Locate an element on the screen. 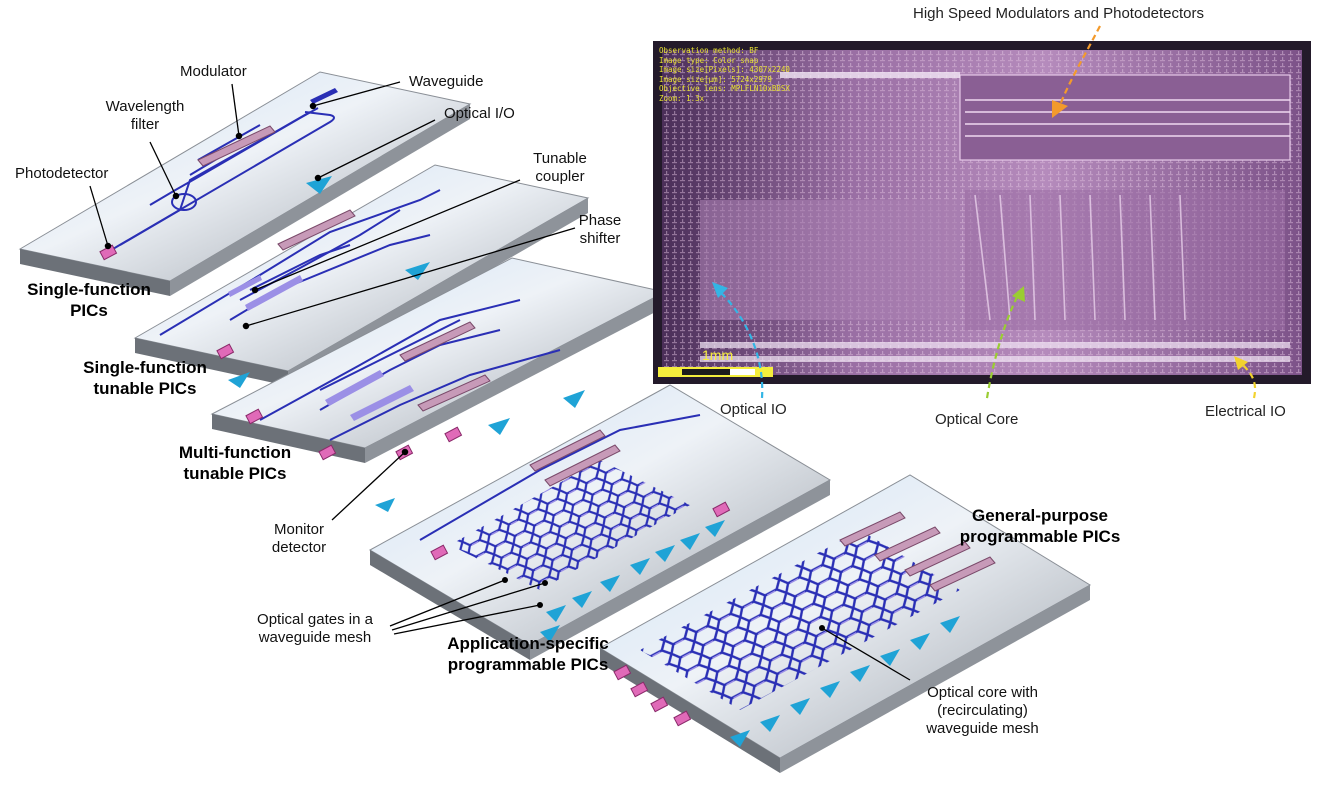  category-line: General-purpose is located at coordinates (1040, 515).